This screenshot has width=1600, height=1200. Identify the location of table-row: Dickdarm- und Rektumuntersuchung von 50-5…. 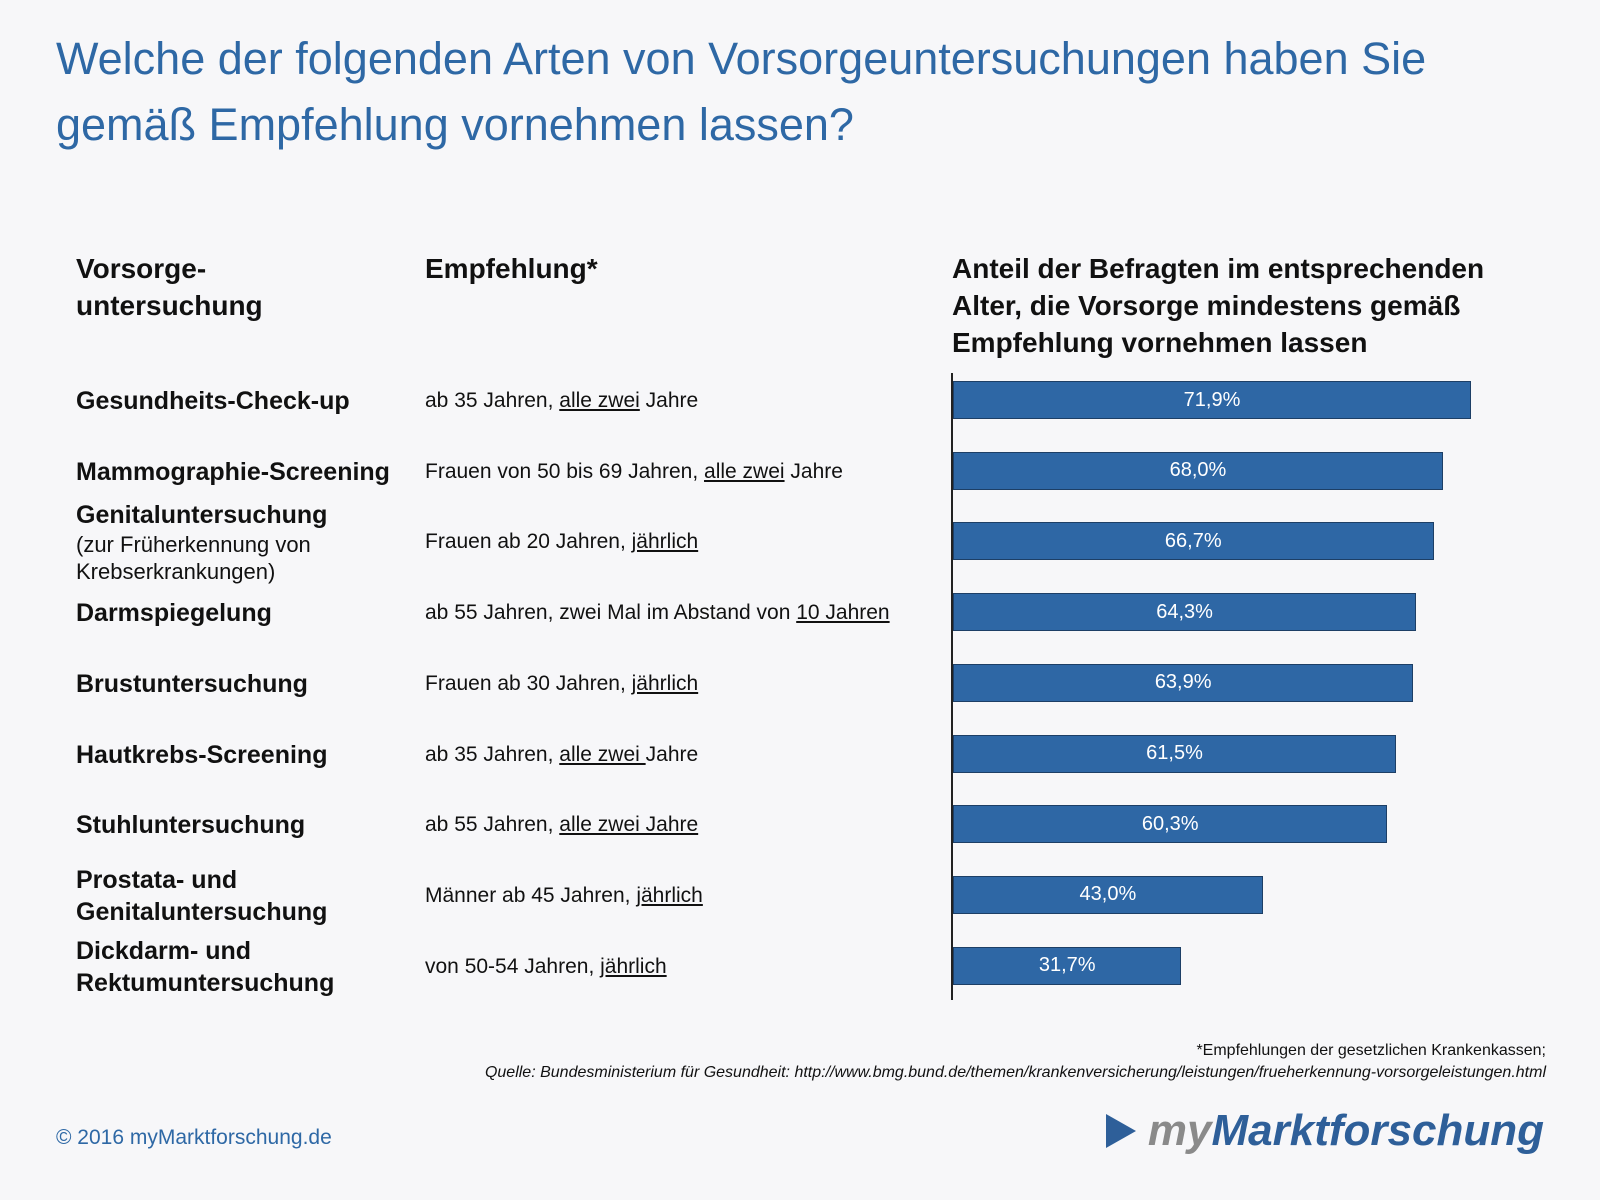
(800, 967).